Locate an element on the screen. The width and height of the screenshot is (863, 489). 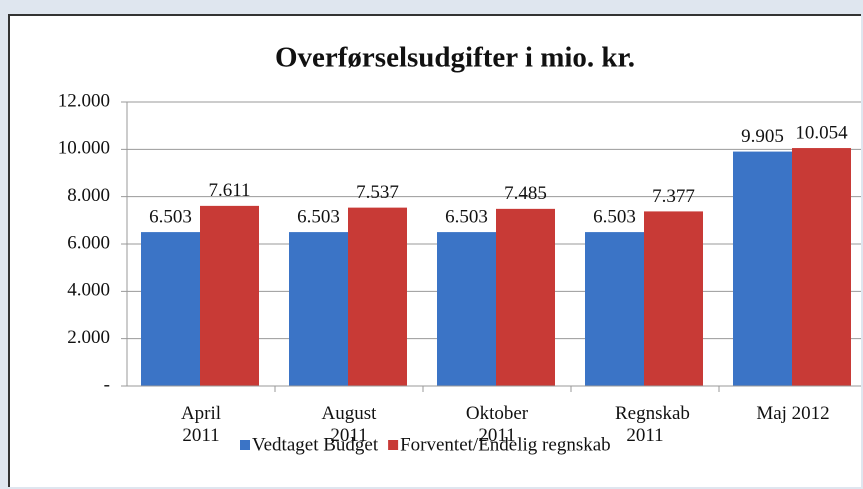
legend-label: Forventet/Endelig regnskab is located at coordinates (505, 444).